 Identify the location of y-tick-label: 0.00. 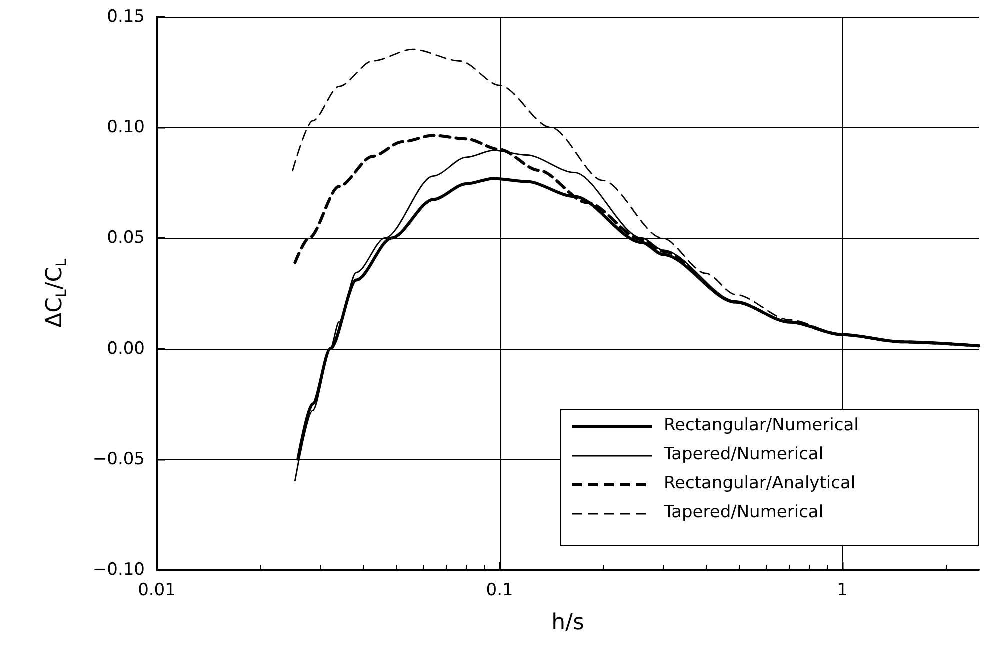
(126, 348).